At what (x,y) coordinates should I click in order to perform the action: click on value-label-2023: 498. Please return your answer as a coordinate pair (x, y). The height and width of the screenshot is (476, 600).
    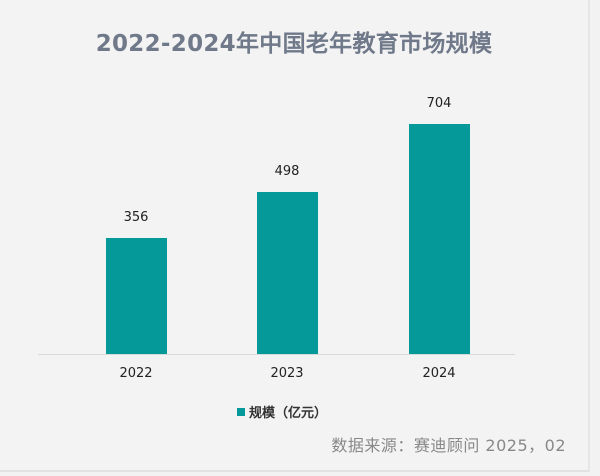
    Looking at the image, I should click on (287, 171).